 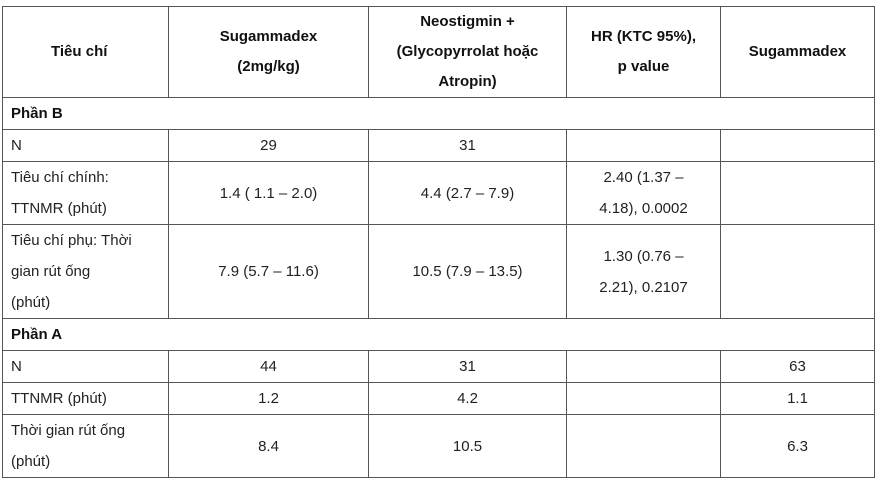 I want to click on section-row: Phần B, so click(x=438, y=113).